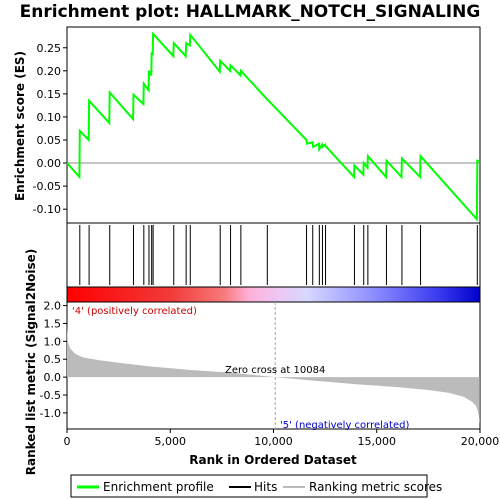  Describe the element at coordinates (31, 362) in the screenshot. I see `metric-y-label: Ranked list metric (Signal2Noise)` at that location.